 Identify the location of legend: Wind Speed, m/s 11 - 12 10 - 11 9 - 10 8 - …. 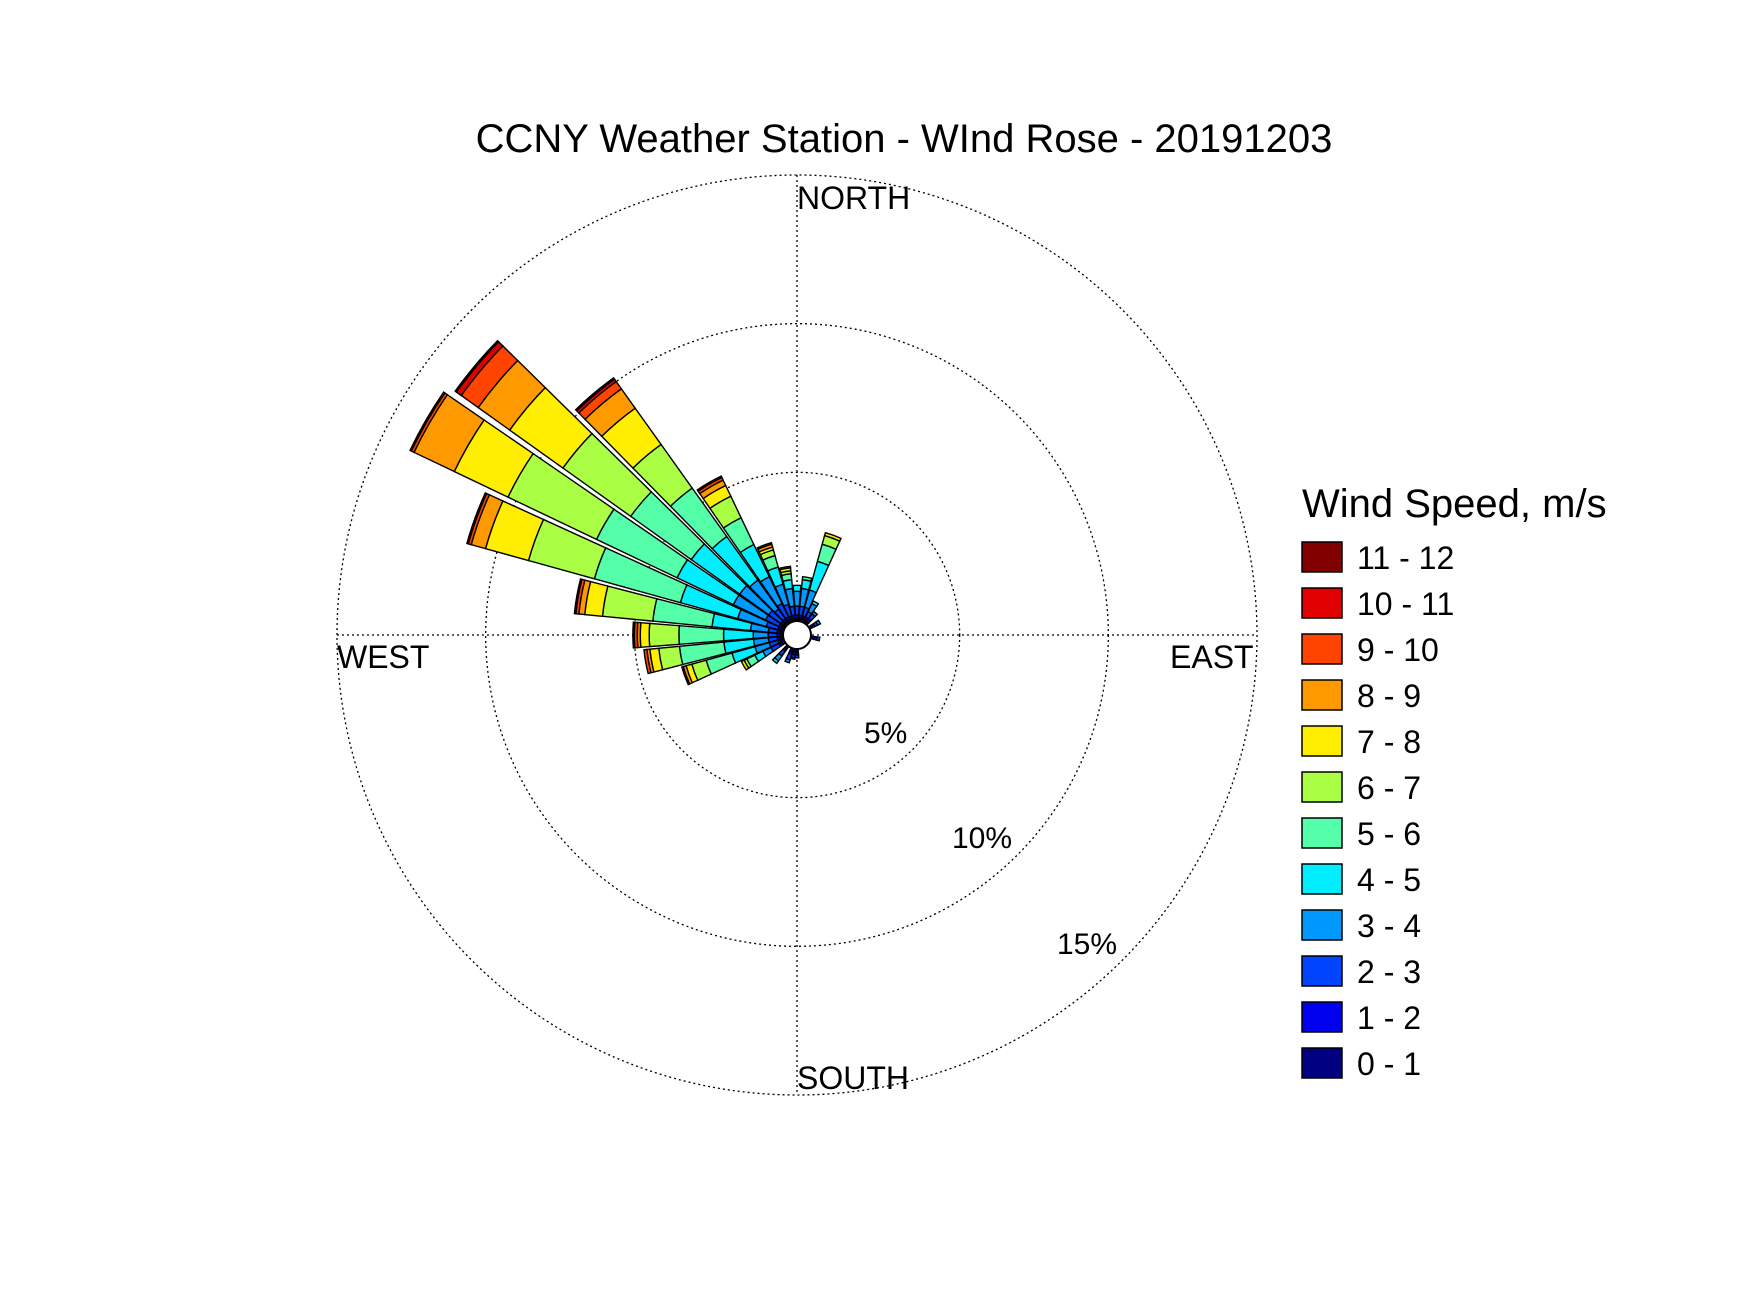
(1454, 782).